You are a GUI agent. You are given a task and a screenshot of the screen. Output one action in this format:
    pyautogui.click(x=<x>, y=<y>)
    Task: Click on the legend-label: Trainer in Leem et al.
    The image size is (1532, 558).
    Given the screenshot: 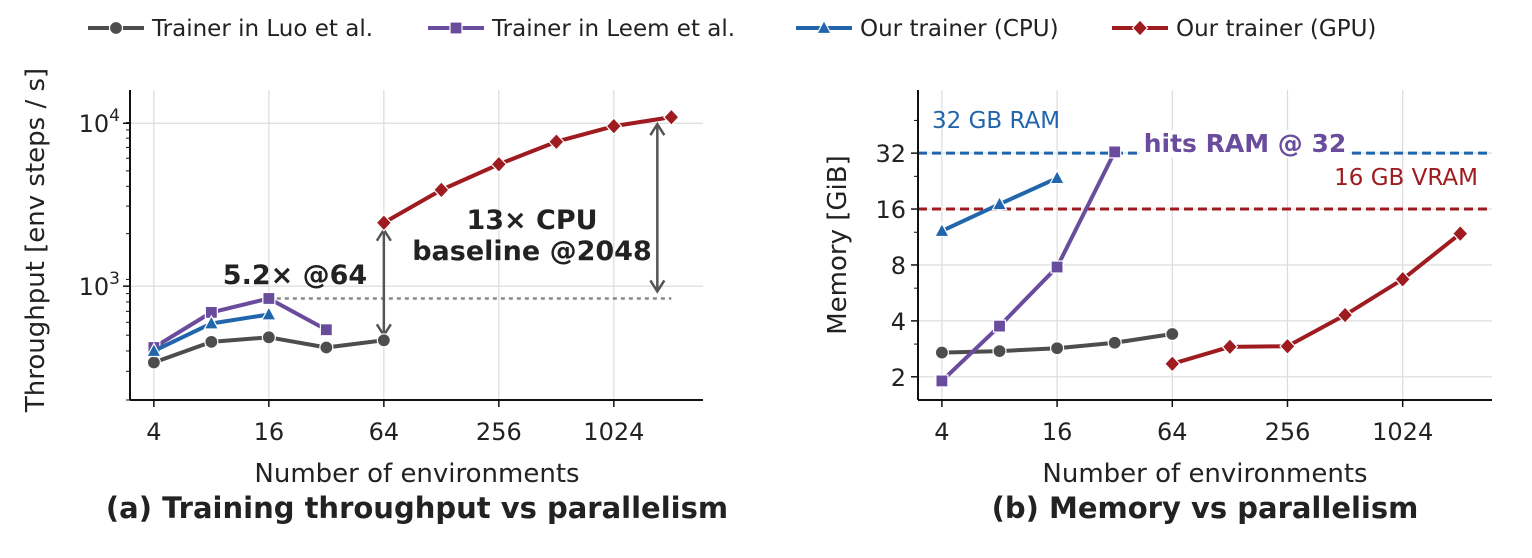 What is the action you would take?
    pyautogui.click(x=613, y=29)
    